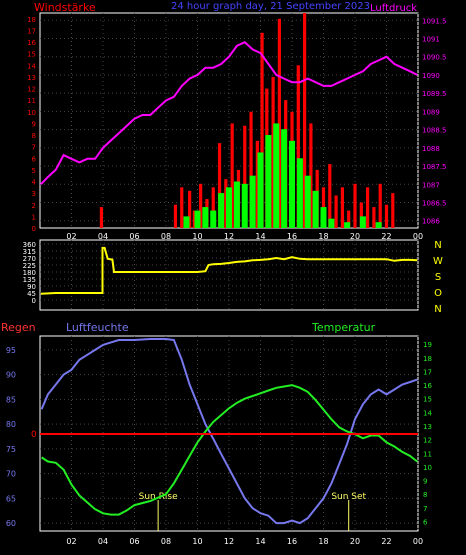 Image resolution: width=466 pixels, height=555 pixels. I want to click on humidity-tick-label: 60, so click(11, 523).